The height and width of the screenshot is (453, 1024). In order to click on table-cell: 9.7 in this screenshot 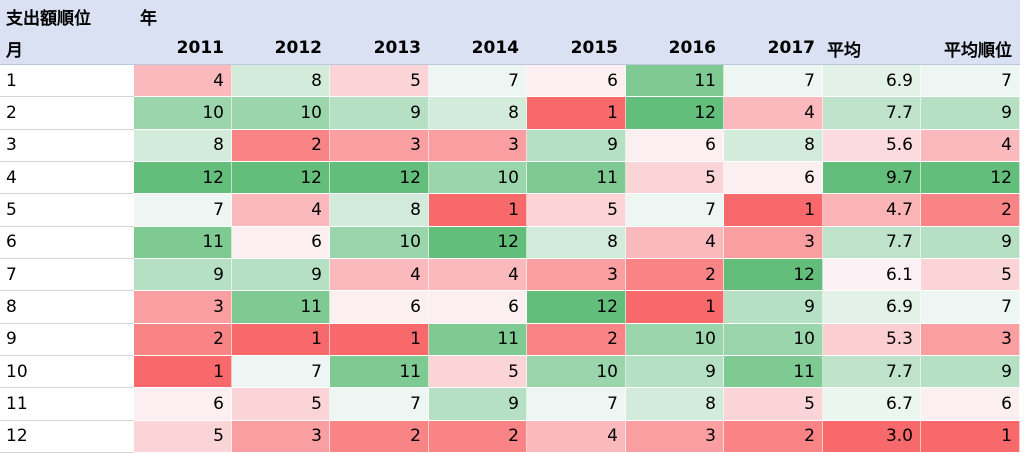, I will do `click(872, 178)`.